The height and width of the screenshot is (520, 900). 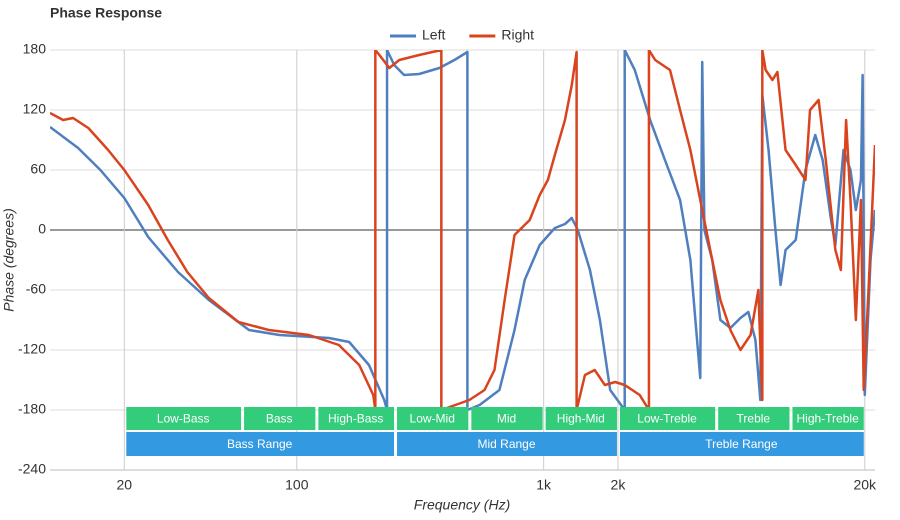 I want to click on x-tick-label: 1k, so click(x=544, y=485).